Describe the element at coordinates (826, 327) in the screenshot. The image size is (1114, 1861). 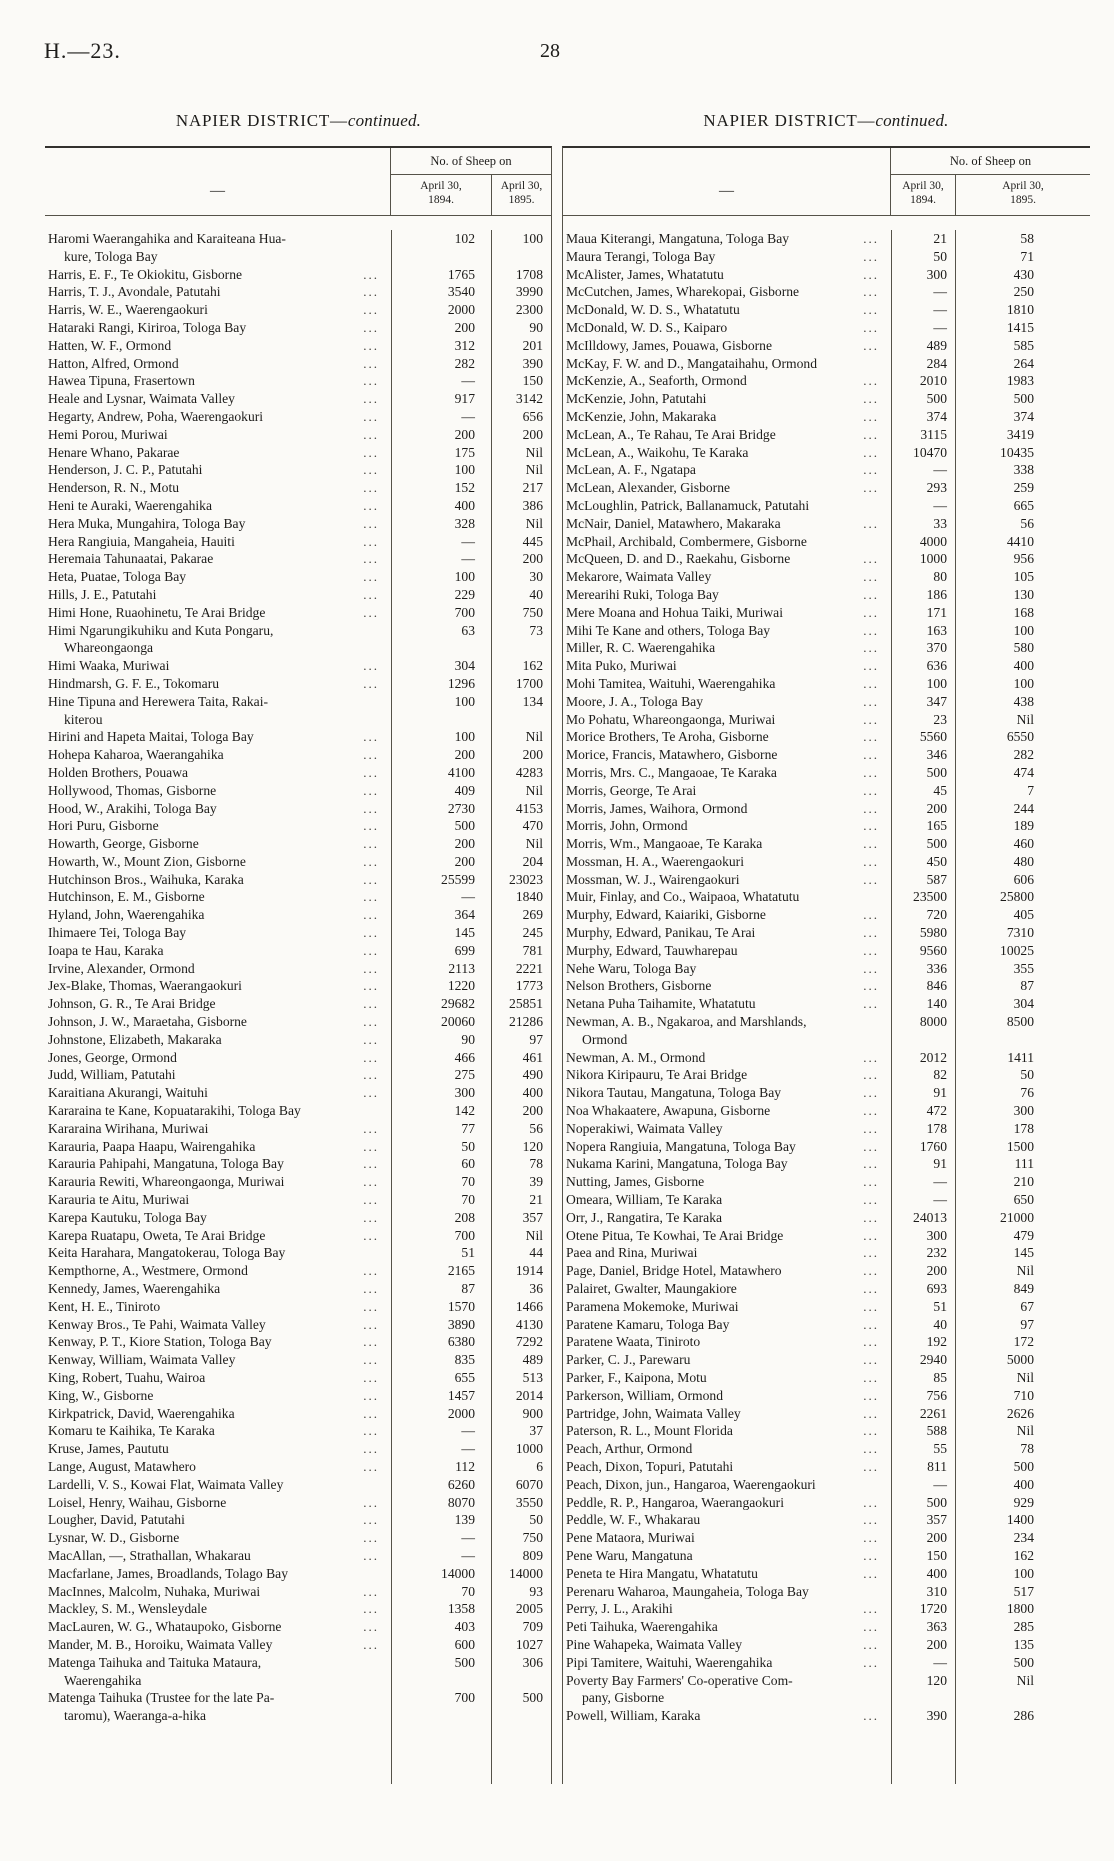
I see `table-row: McDonald, W. D. S., Kaiparo... —1415` at that location.